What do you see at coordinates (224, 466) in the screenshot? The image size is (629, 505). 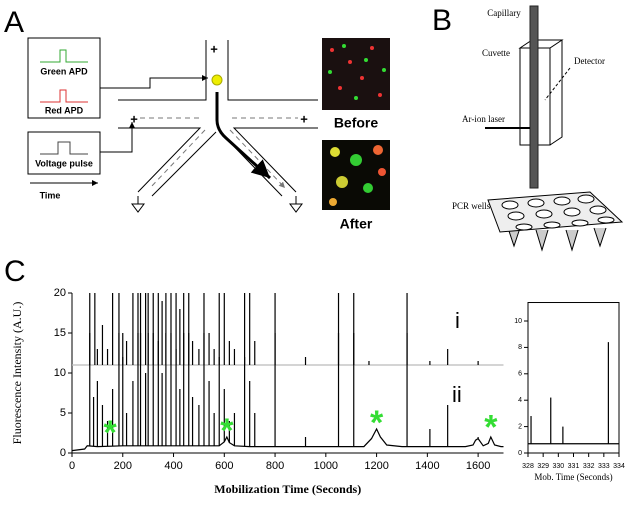 I see `x-tick-label: 600` at bounding box center [224, 466].